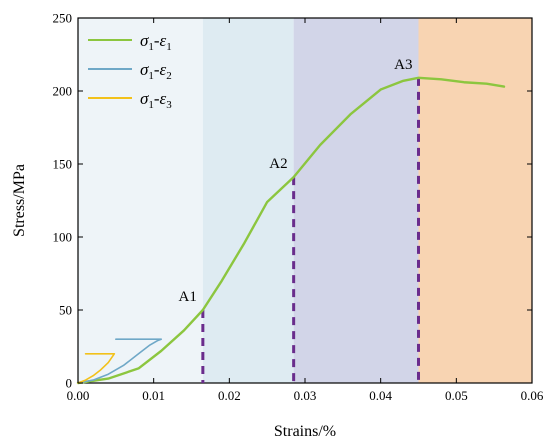  What do you see at coordinates (69, 383) in the screenshot?
I see `y-tick-label: 0` at bounding box center [69, 383].